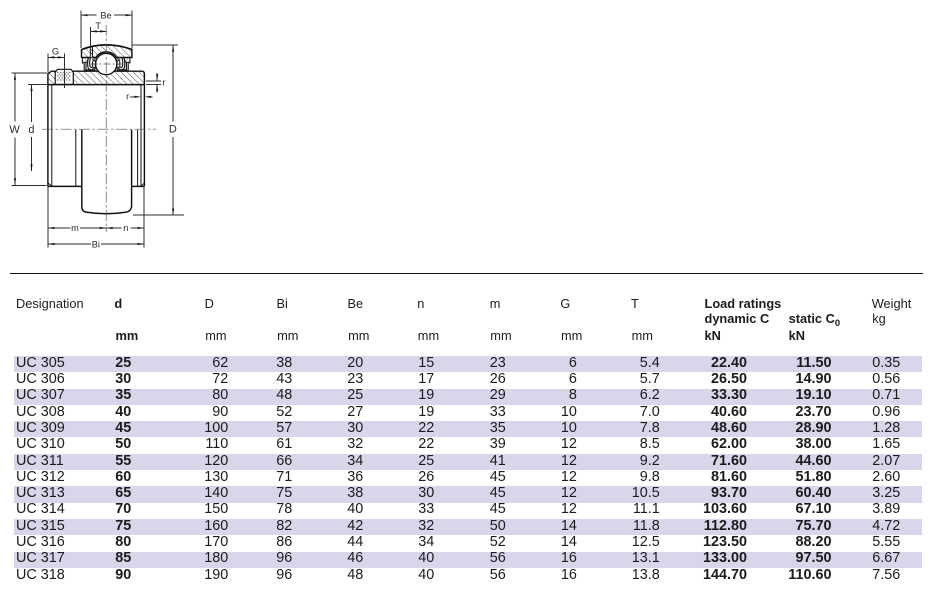 The height and width of the screenshot is (591, 931). What do you see at coordinates (31, 130) in the screenshot?
I see `svg-text: d` at bounding box center [31, 130].